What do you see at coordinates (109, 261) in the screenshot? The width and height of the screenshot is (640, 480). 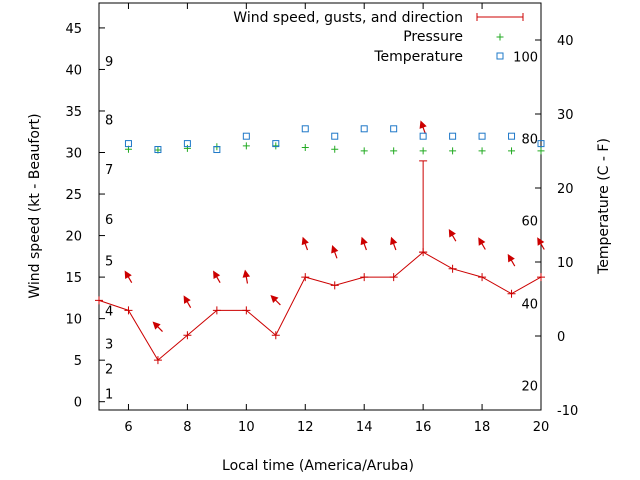 I see `beaufort-label: 5` at bounding box center [109, 261].